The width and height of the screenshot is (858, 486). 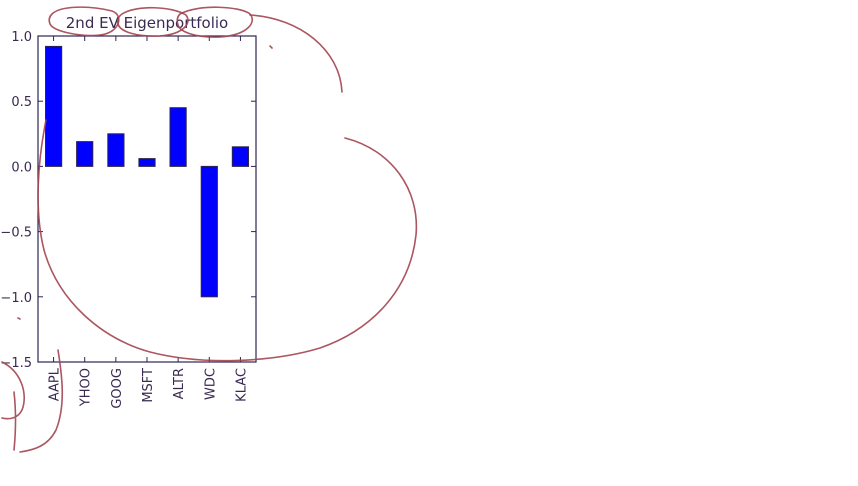 What do you see at coordinates (54, 106) in the screenshot?
I see `bar-aapl` at bounding box center [54, 106].